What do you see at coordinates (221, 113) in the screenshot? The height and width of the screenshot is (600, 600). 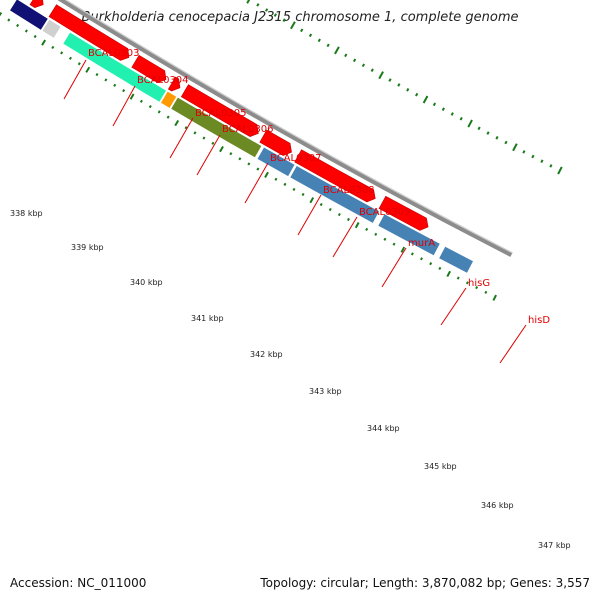 I see `gene-label: BCAL0305` at bounding box center [221, 113].